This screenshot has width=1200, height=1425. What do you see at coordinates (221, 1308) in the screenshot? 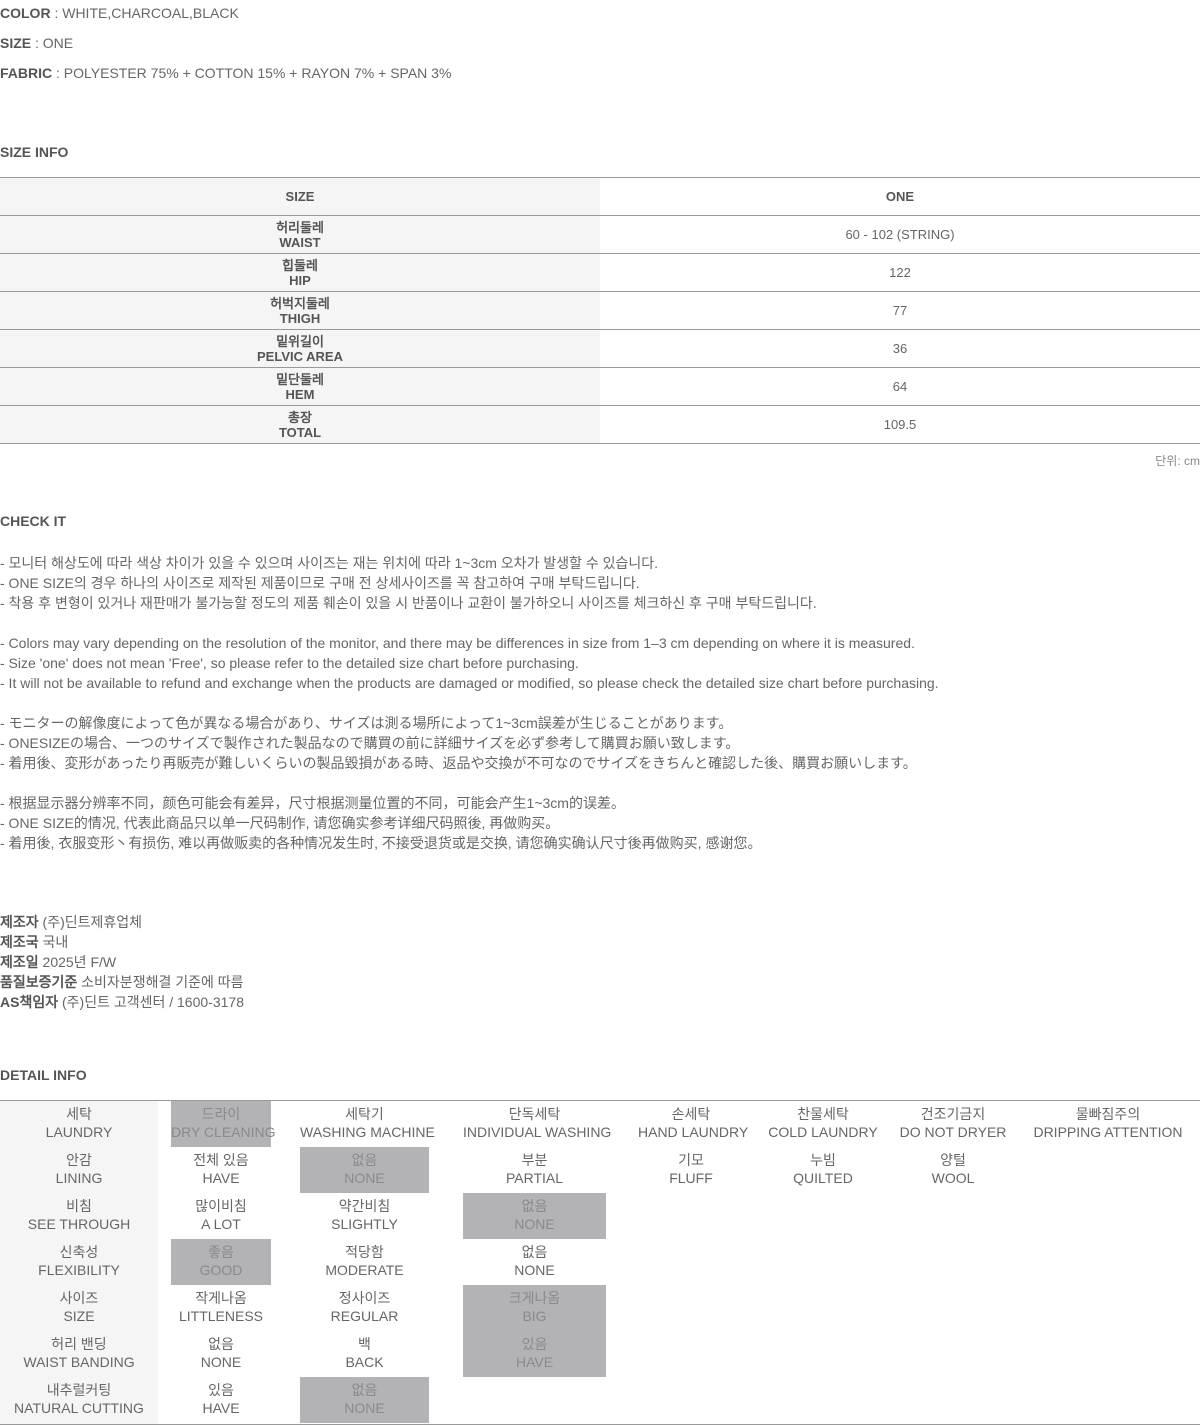
I see `detail-option: 작게나옴 LITTLENESS` at bounding box center [221, 1308].